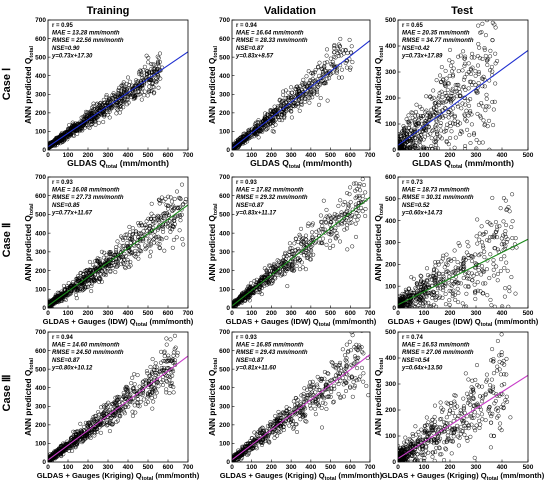 The height and width of the screenshot is (487, 550). Describe the element at coordinates (438, 41) in the screenshot. I see `stats-line: RMSE = 34.77 mm/month` at that location.